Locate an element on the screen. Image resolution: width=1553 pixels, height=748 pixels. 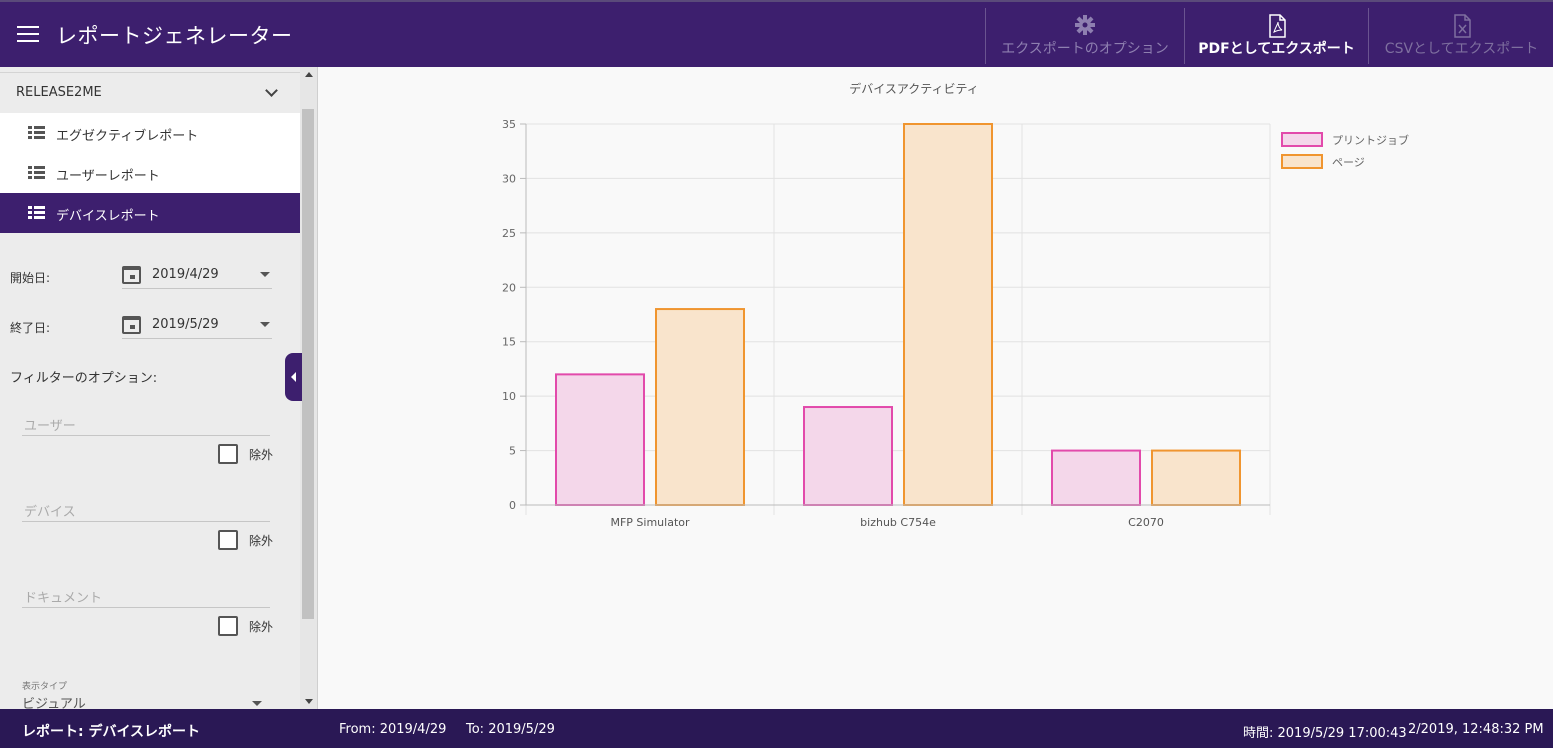
scroll-down-icon is located at coordinates (309, 701).